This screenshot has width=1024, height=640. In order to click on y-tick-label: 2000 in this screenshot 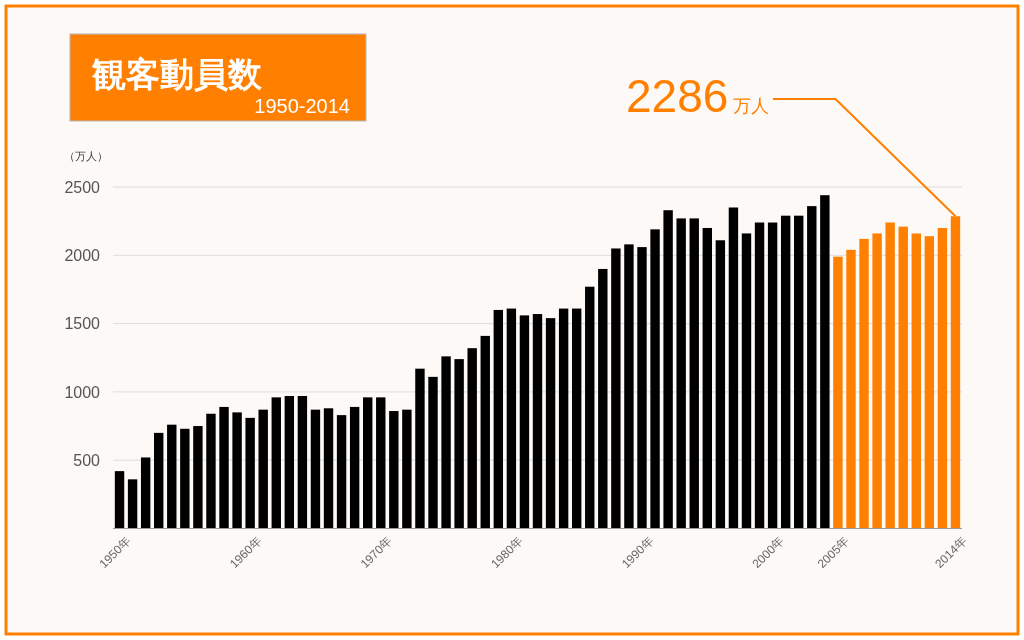, I will do `click(82, 255)`.